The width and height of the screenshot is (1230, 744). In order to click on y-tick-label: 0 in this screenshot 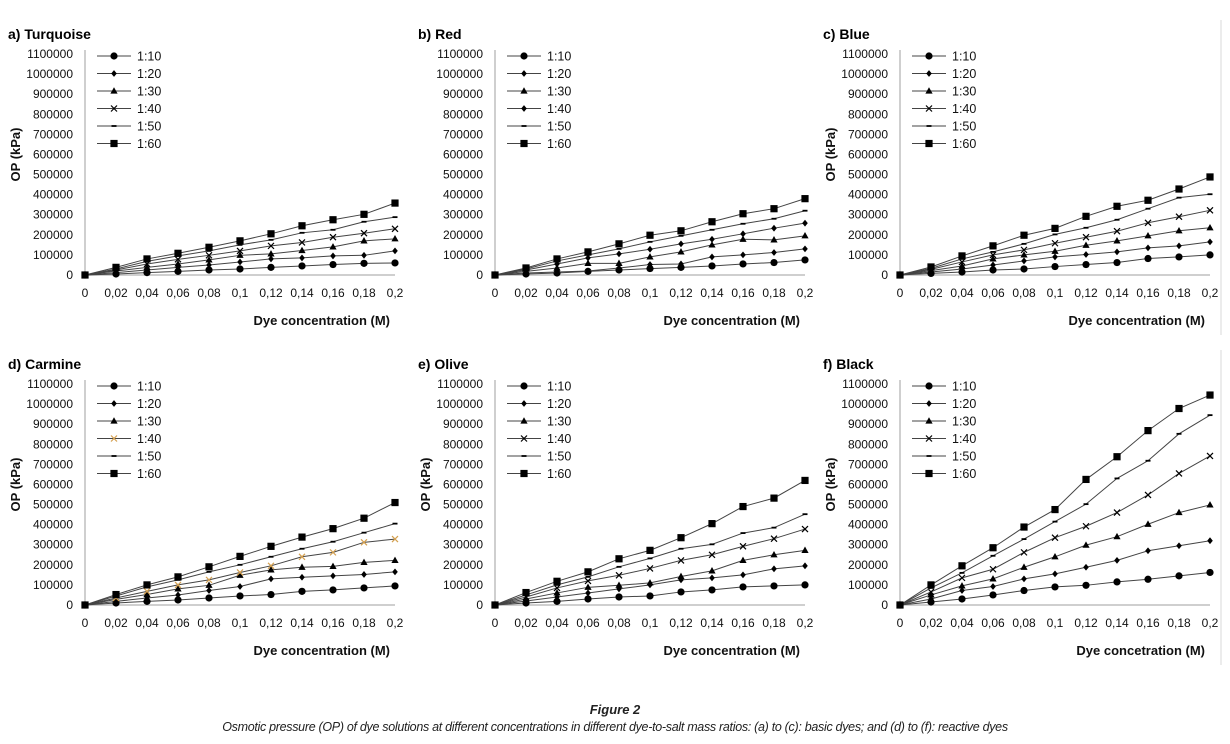, I will do `click(69, 275)`.